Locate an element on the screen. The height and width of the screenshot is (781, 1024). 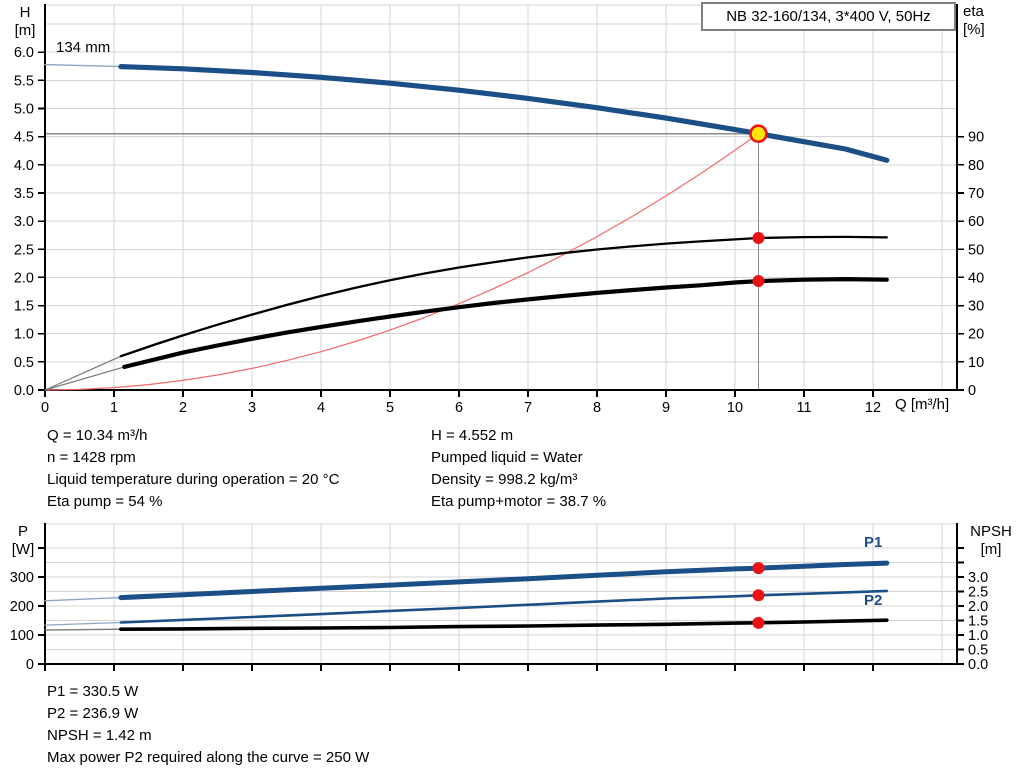
x-tick-label: 0 is located at coordinates (45, 408).